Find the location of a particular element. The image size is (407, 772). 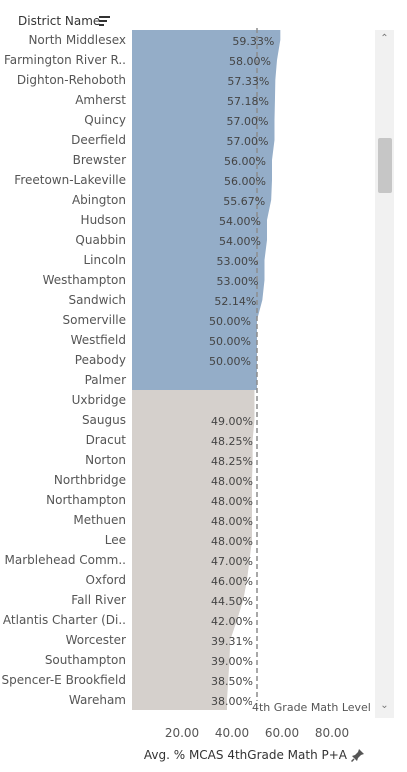

category-label: Sandwich is located at coordinates (97, 300).